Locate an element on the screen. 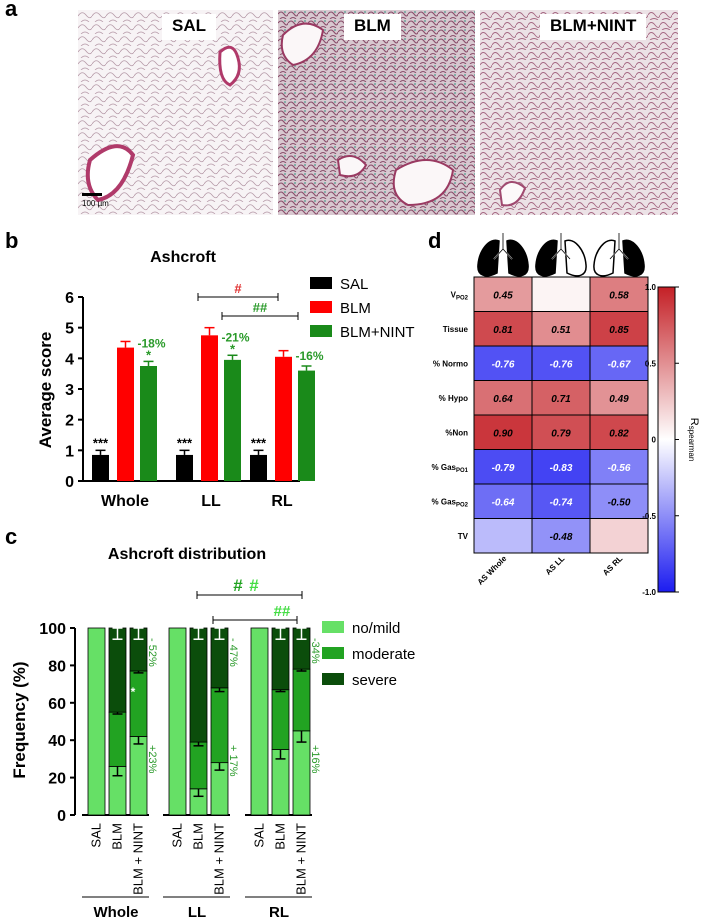 This screenshot has height=921, width=708. histology-texture-blm-nint is located at coordinates (579, 112).